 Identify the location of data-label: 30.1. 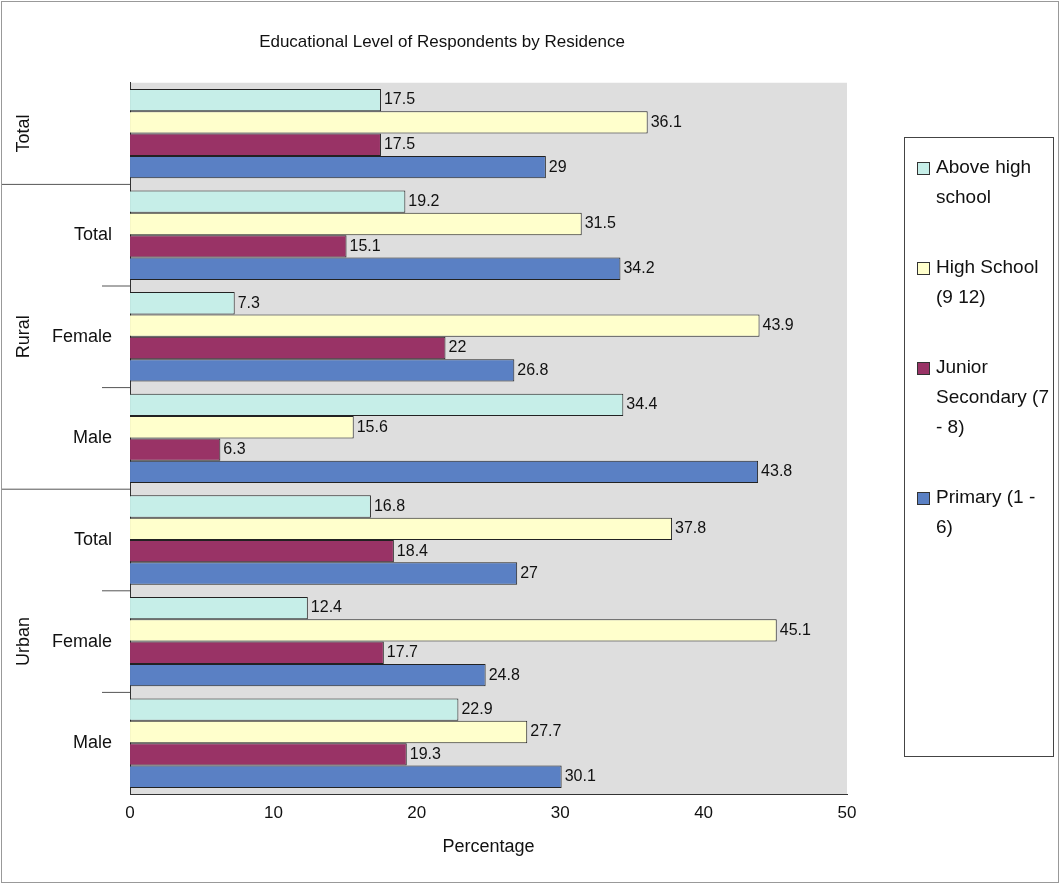
(580, 776).